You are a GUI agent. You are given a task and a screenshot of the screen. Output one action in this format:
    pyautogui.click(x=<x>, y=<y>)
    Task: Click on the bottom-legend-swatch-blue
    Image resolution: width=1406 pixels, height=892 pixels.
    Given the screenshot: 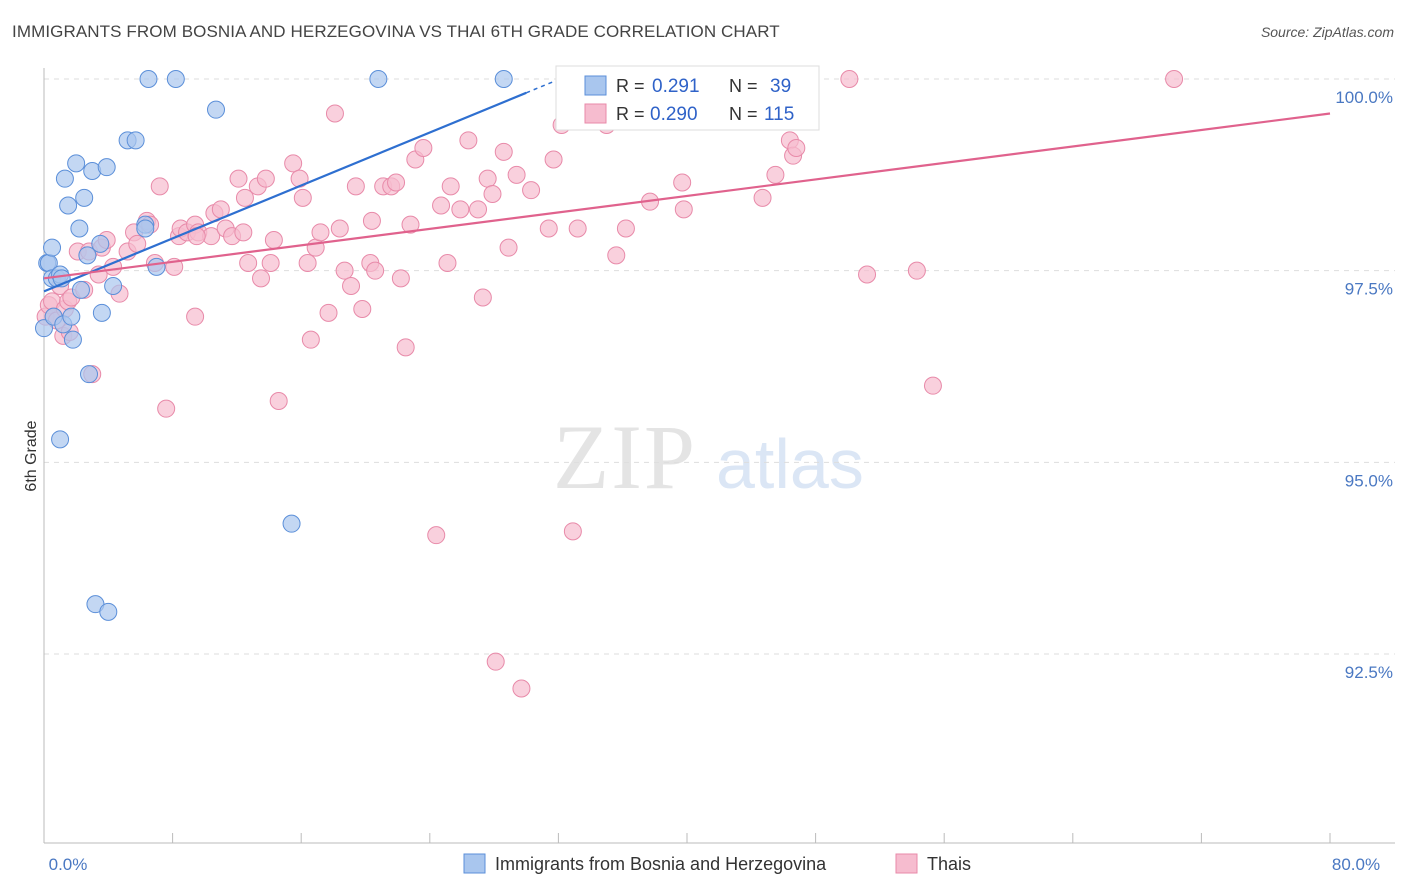 What is the action you would take?
    pyautogui.click(x=474, y=863)
    